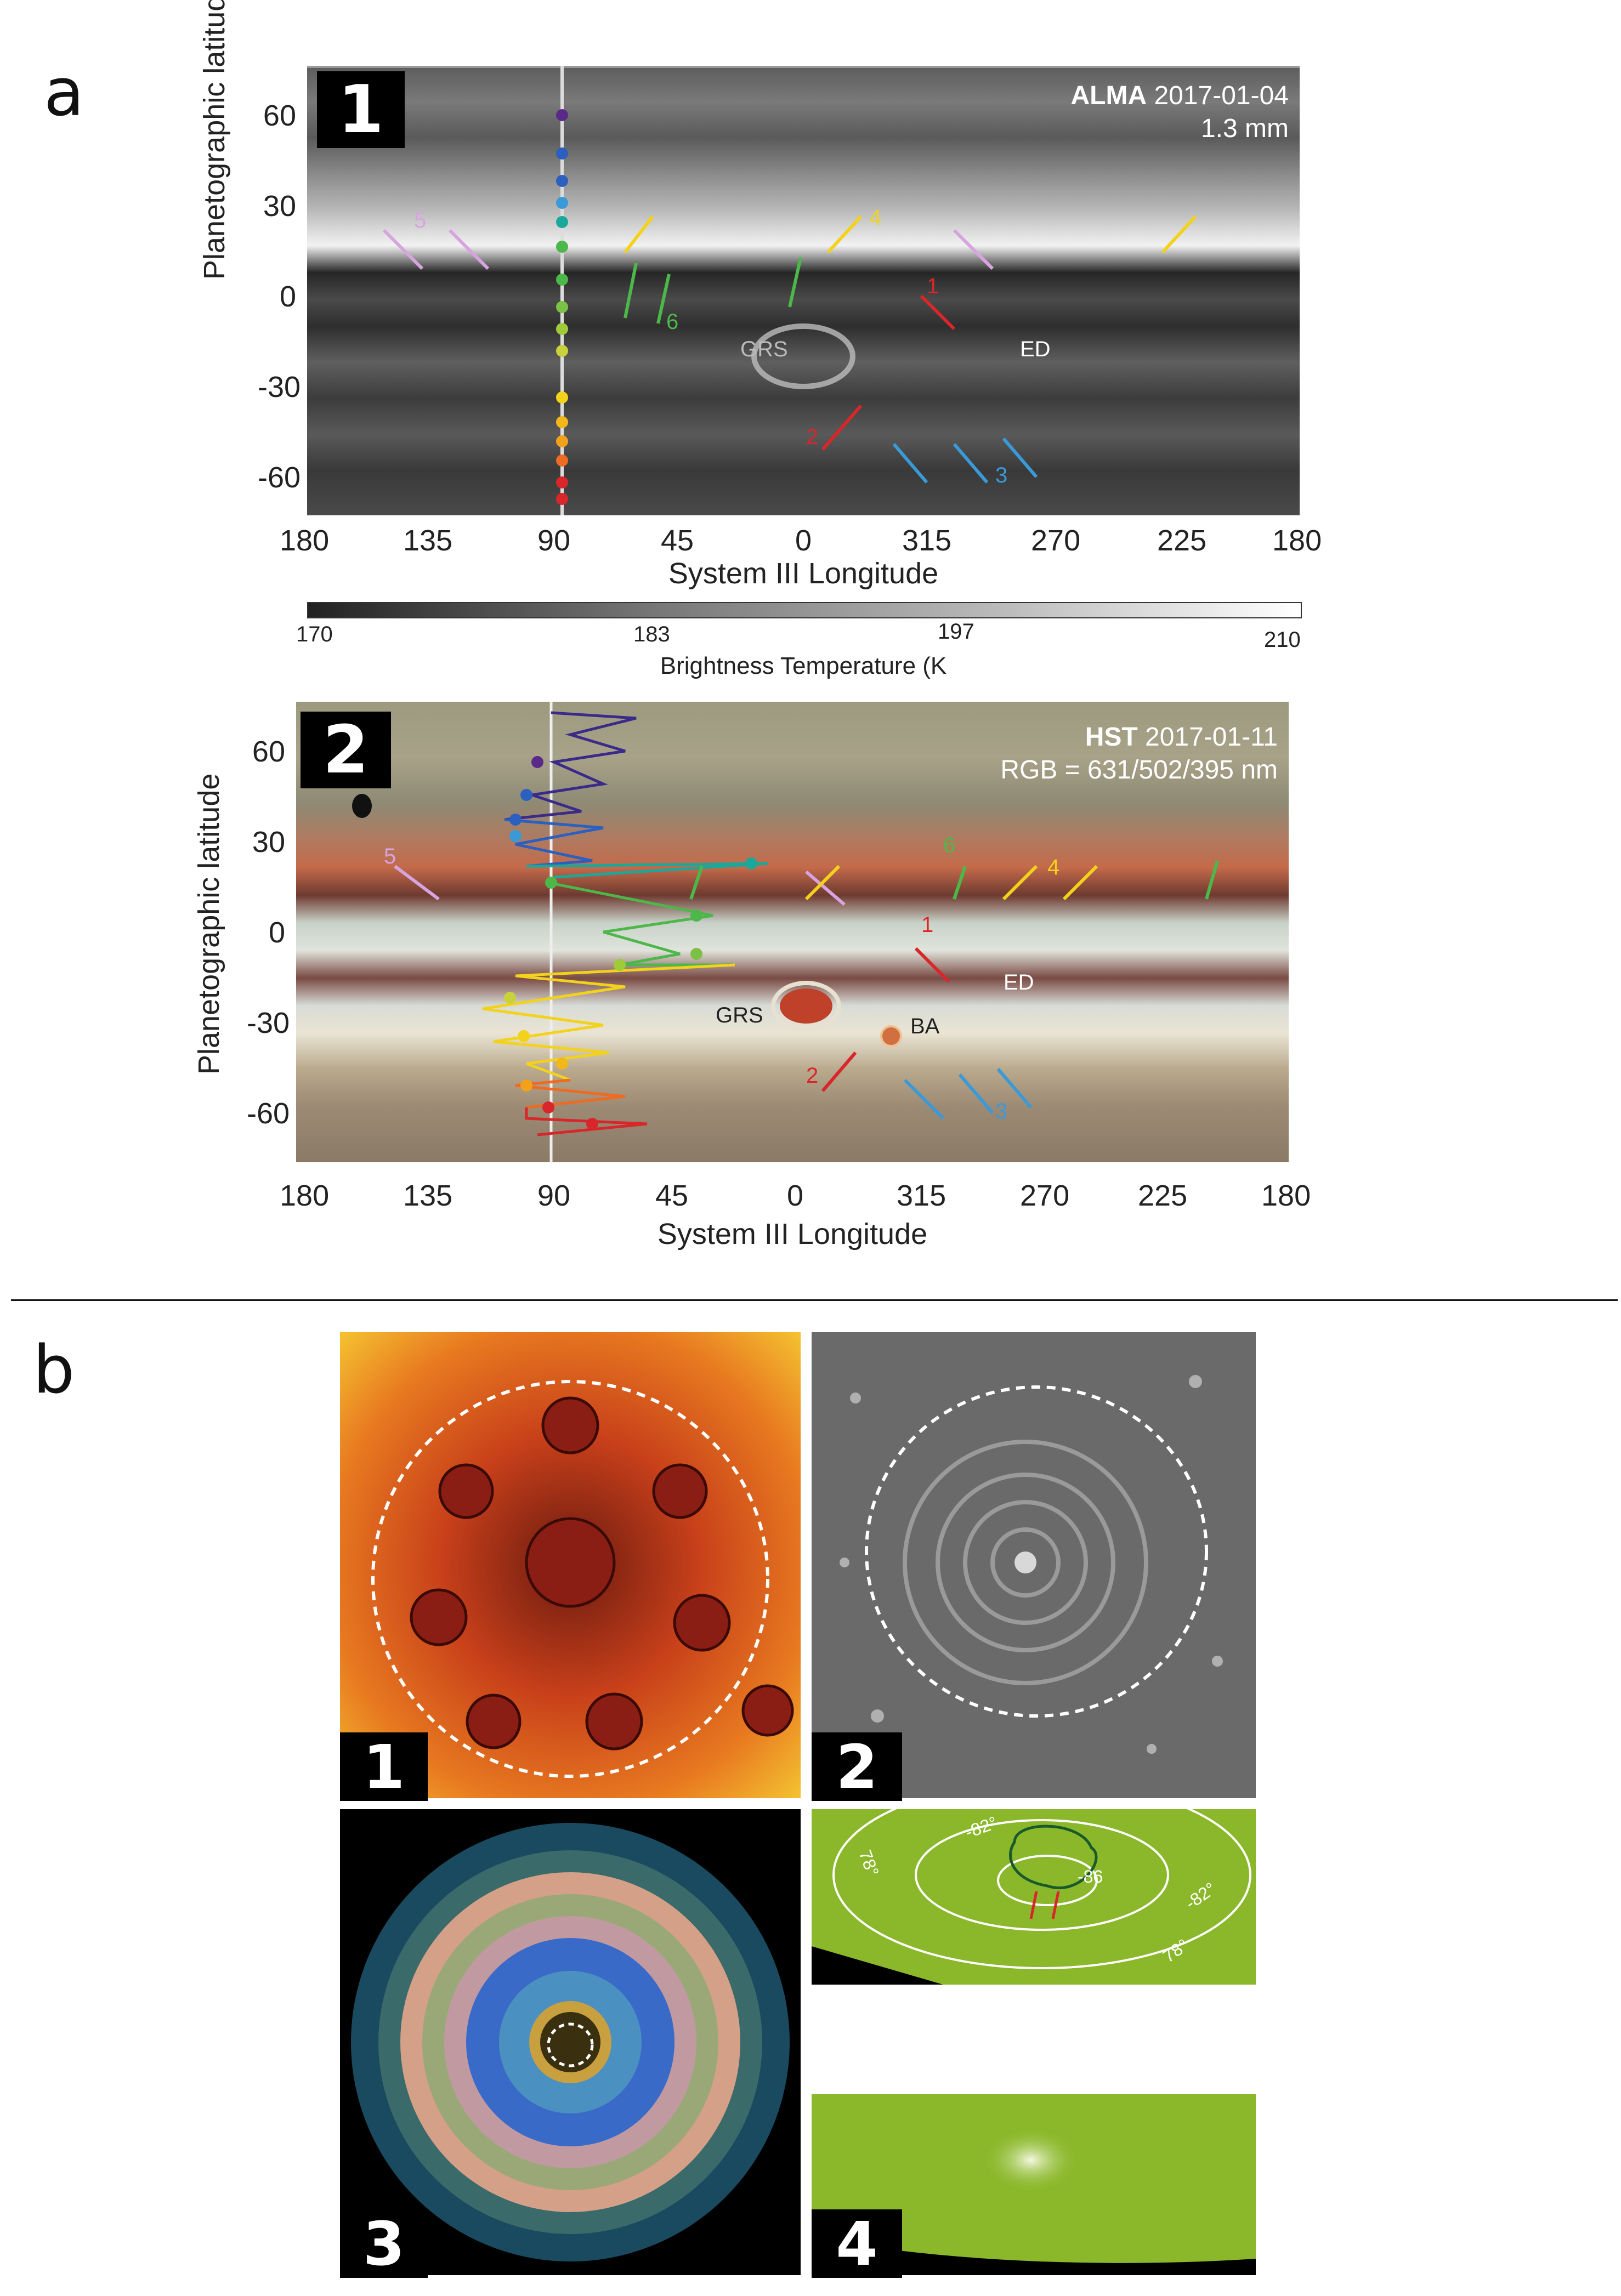  Describe the element at coordinates (1245, 129) in the screenshot. I see `panel-a1-wavelength: 1.3 mm` at that location.